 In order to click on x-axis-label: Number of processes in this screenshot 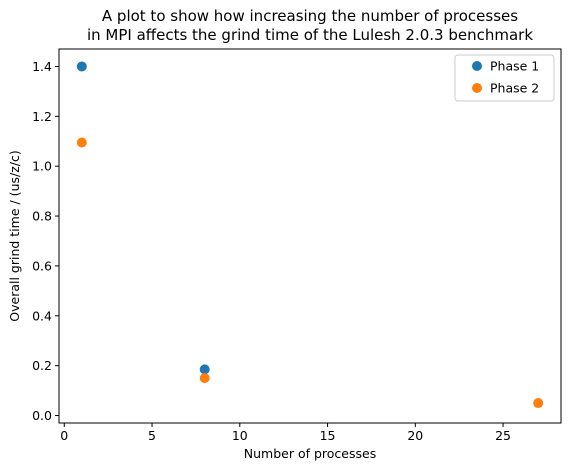, I will do `click(310, 453)`.